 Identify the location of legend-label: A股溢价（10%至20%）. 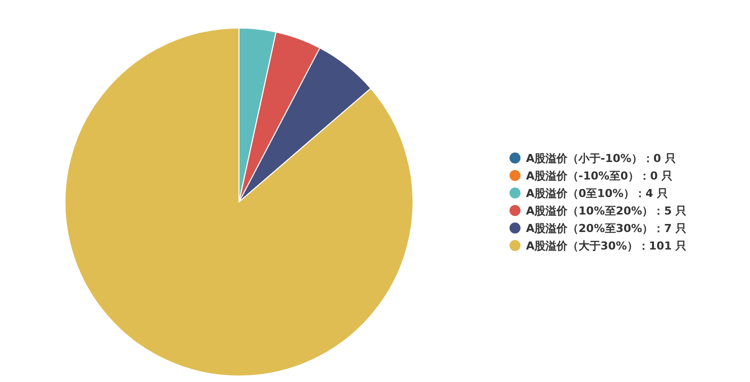
(590, 211).